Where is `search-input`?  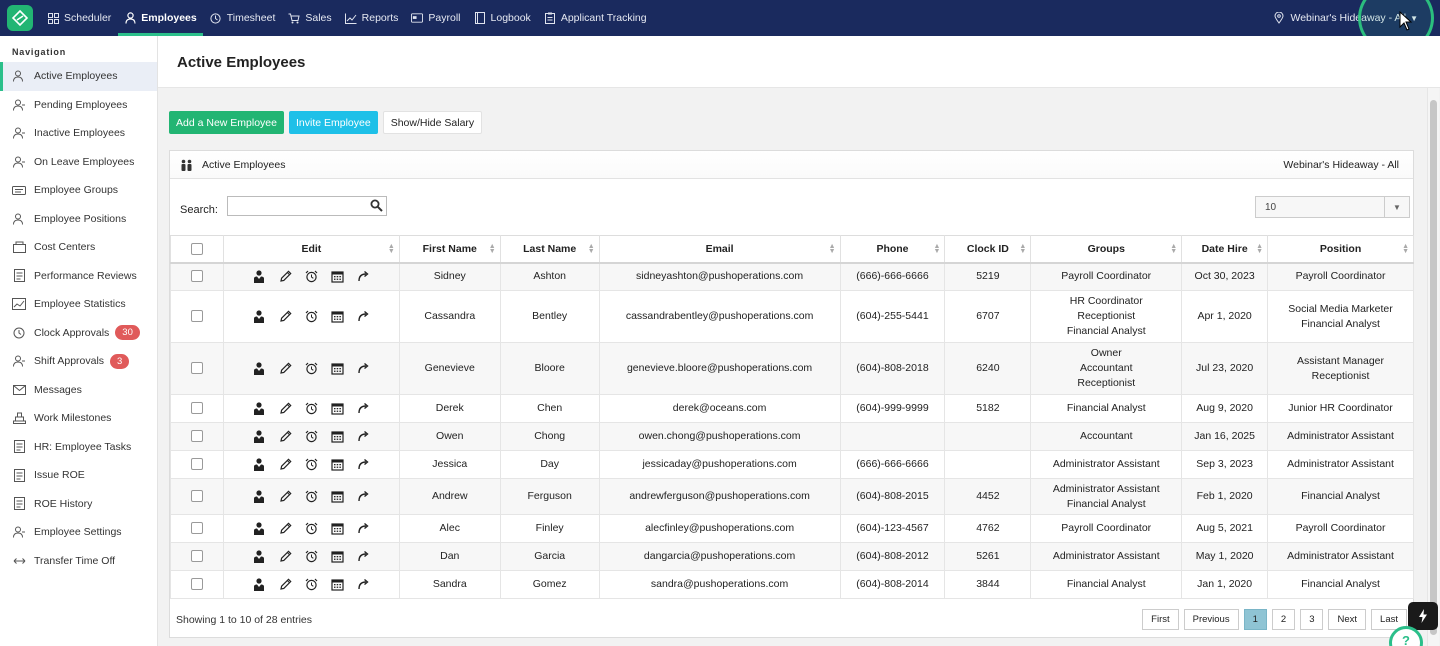 search-input is located at coordinates (307, 206).